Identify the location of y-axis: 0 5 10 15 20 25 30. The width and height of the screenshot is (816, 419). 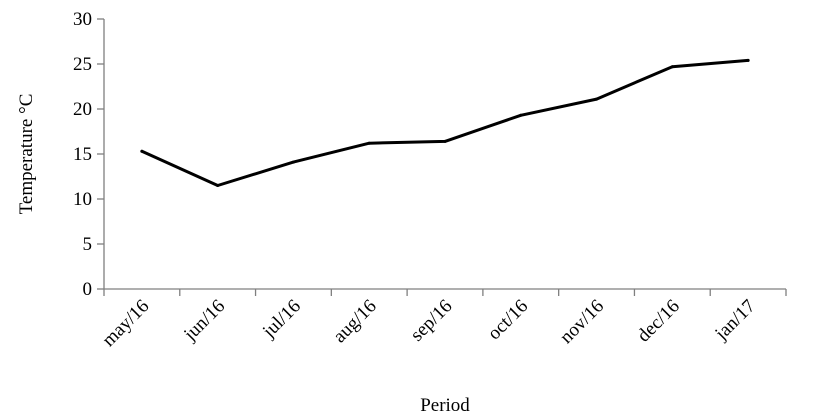
(89, 154).